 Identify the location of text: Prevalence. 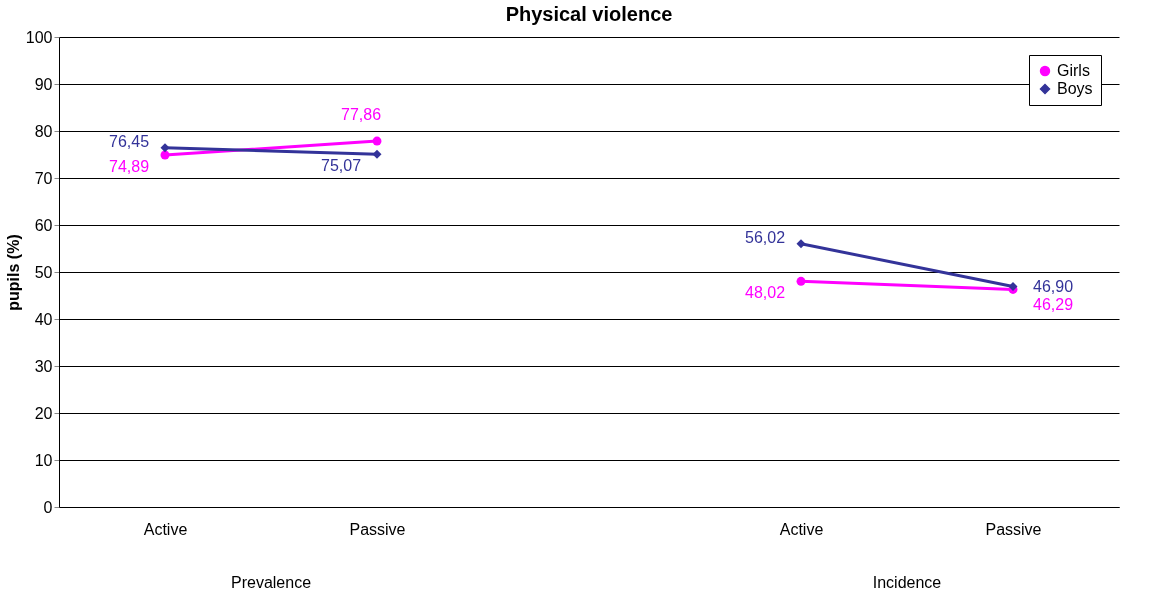
(271, 582).